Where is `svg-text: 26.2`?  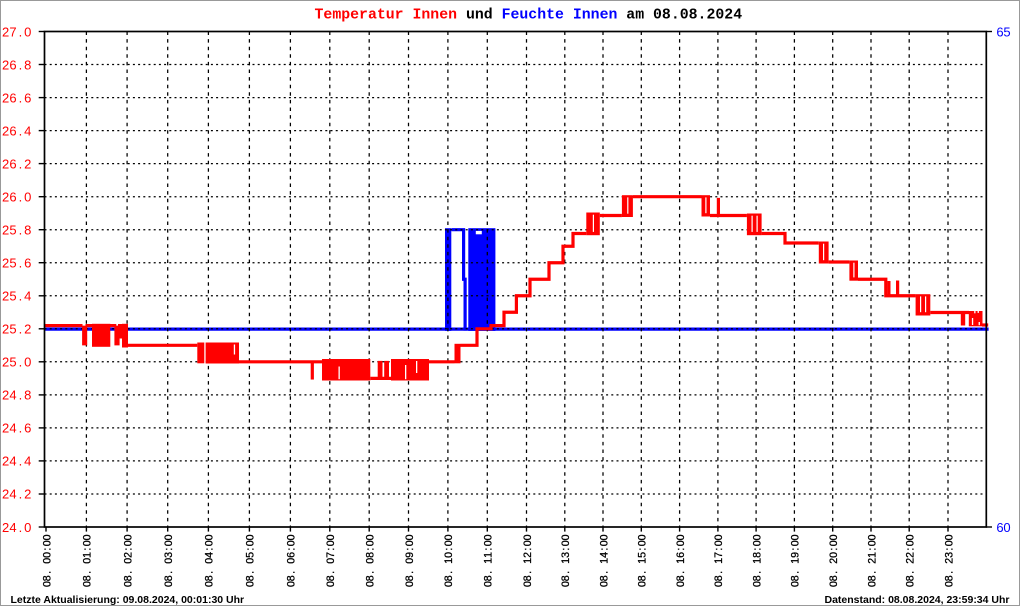
svg-text: 26.2 is located at coordinates (16, 163).